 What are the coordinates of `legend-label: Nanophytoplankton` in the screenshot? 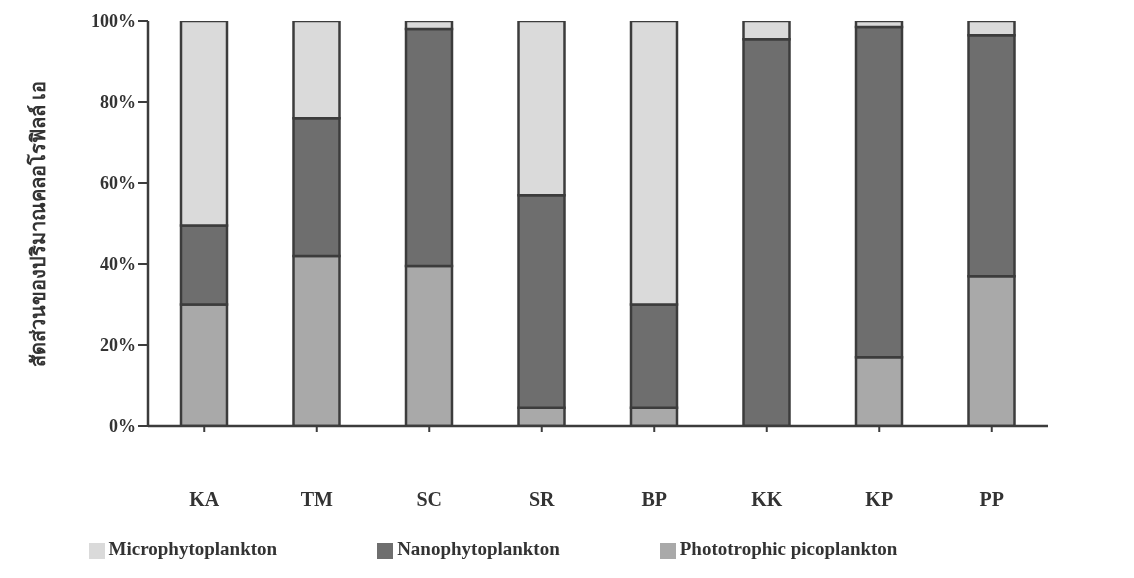 It's located at (478, 548).